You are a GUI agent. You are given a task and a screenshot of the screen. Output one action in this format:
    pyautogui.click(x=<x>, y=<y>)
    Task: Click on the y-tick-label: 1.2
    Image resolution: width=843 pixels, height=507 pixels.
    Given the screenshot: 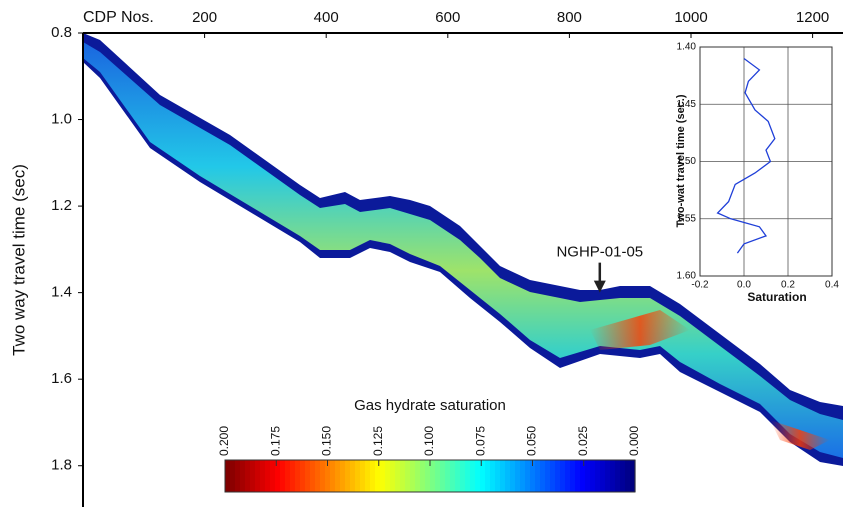 What is the action you would take?
    pyautogui.click(x=61, y=205)
    